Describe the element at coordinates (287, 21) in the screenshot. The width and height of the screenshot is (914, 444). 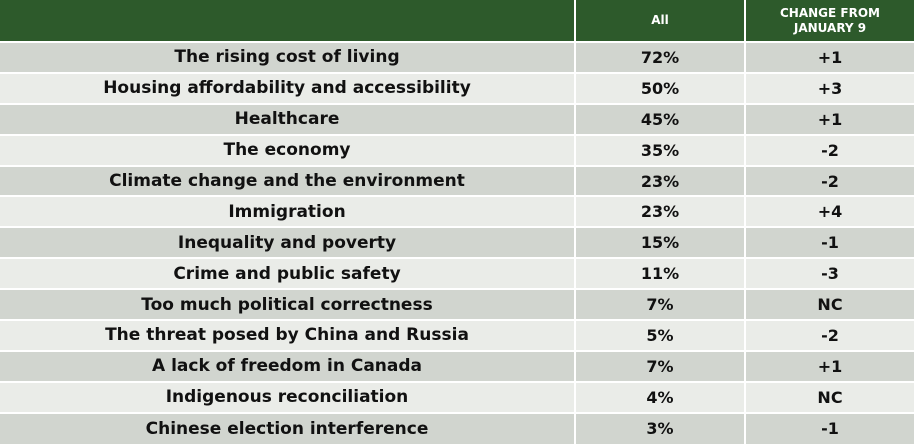
I see `header-issue` at that location.